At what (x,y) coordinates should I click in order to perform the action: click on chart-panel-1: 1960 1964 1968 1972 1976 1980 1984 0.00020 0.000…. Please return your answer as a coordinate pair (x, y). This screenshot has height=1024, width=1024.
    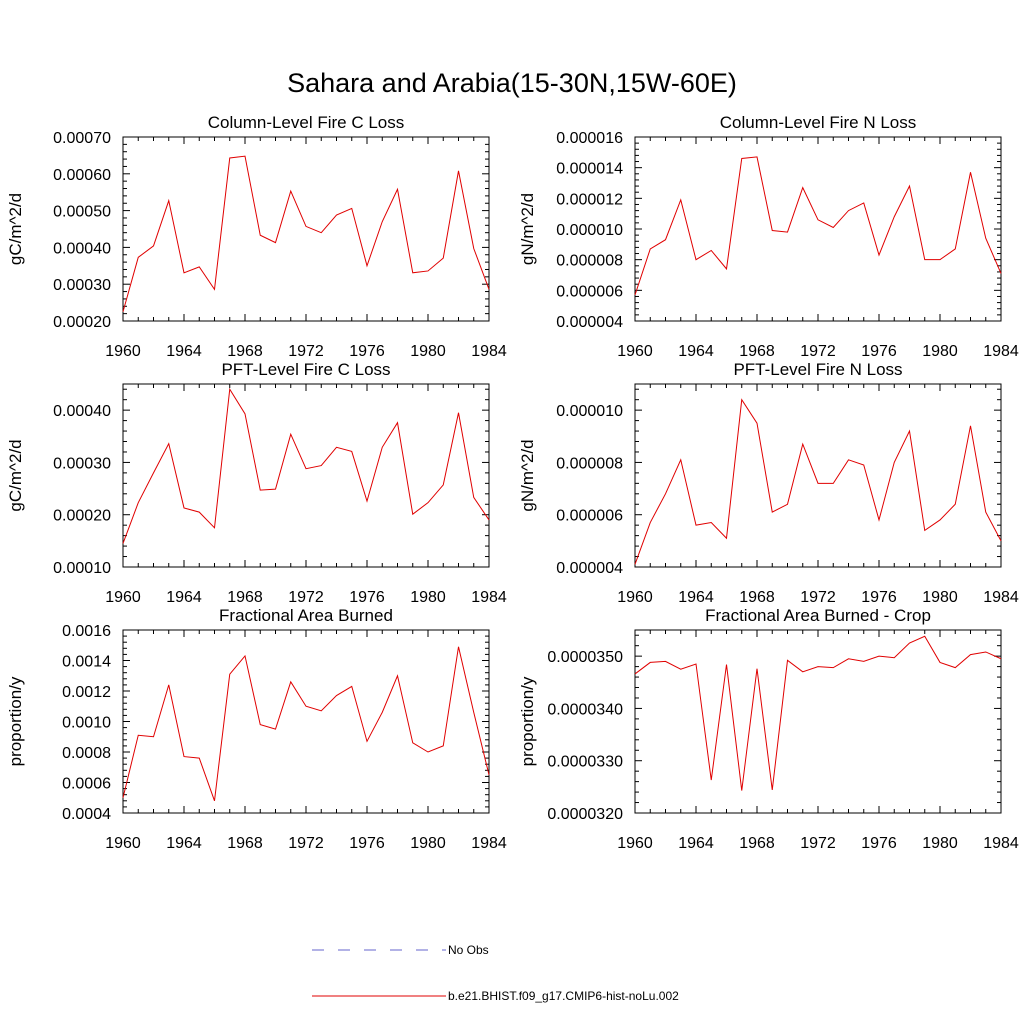
    Looking at the image, I should click on (256, 236).